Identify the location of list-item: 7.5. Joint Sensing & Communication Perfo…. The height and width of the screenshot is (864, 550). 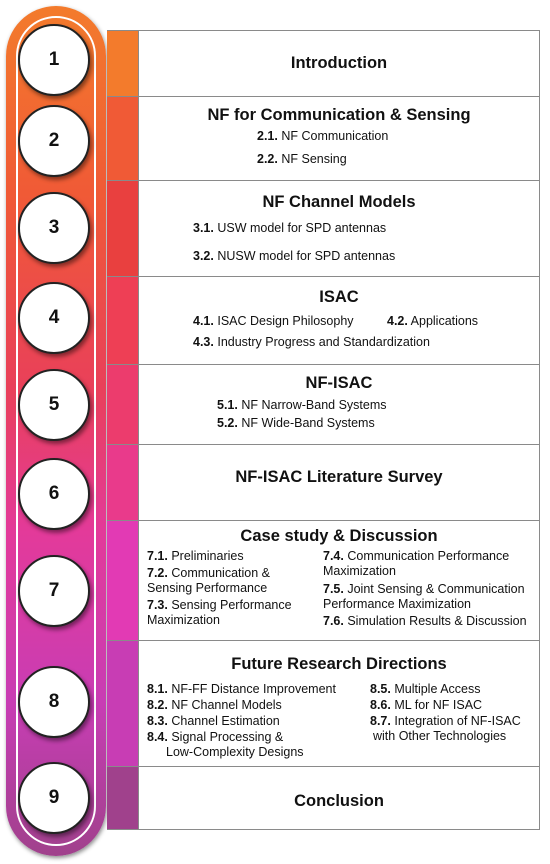
(424, 597).